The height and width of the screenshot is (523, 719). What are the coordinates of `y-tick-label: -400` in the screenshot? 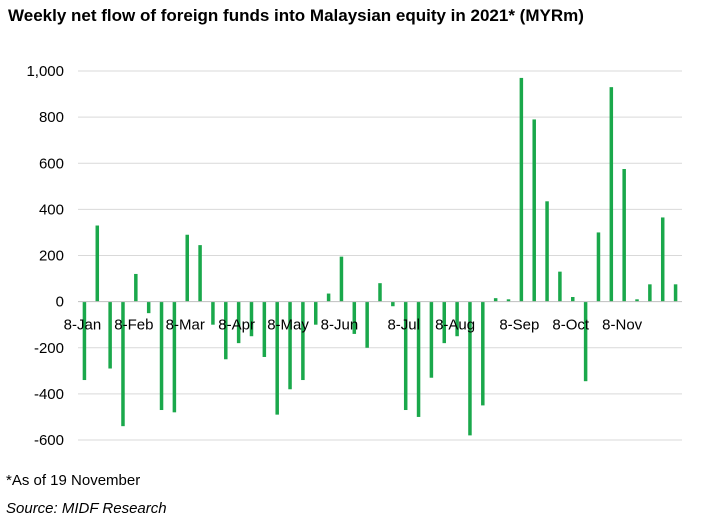 It's located at (49, 394).